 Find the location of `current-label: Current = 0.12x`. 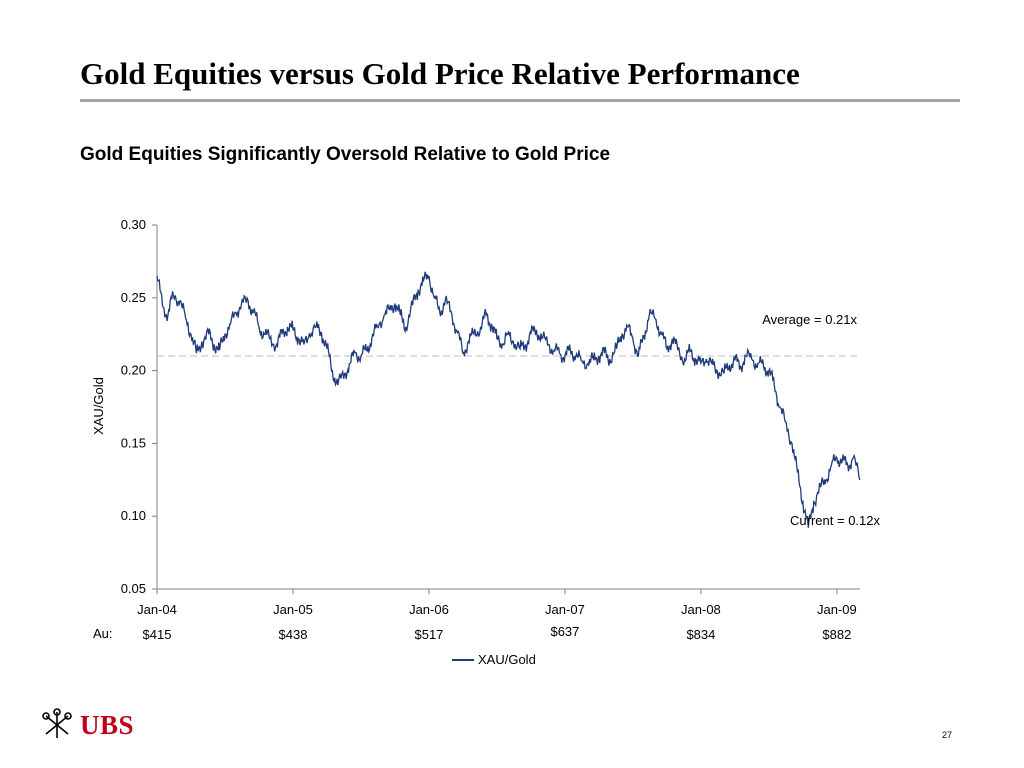

current-label: Current = 0.12x is located at coordinates (835, 520).